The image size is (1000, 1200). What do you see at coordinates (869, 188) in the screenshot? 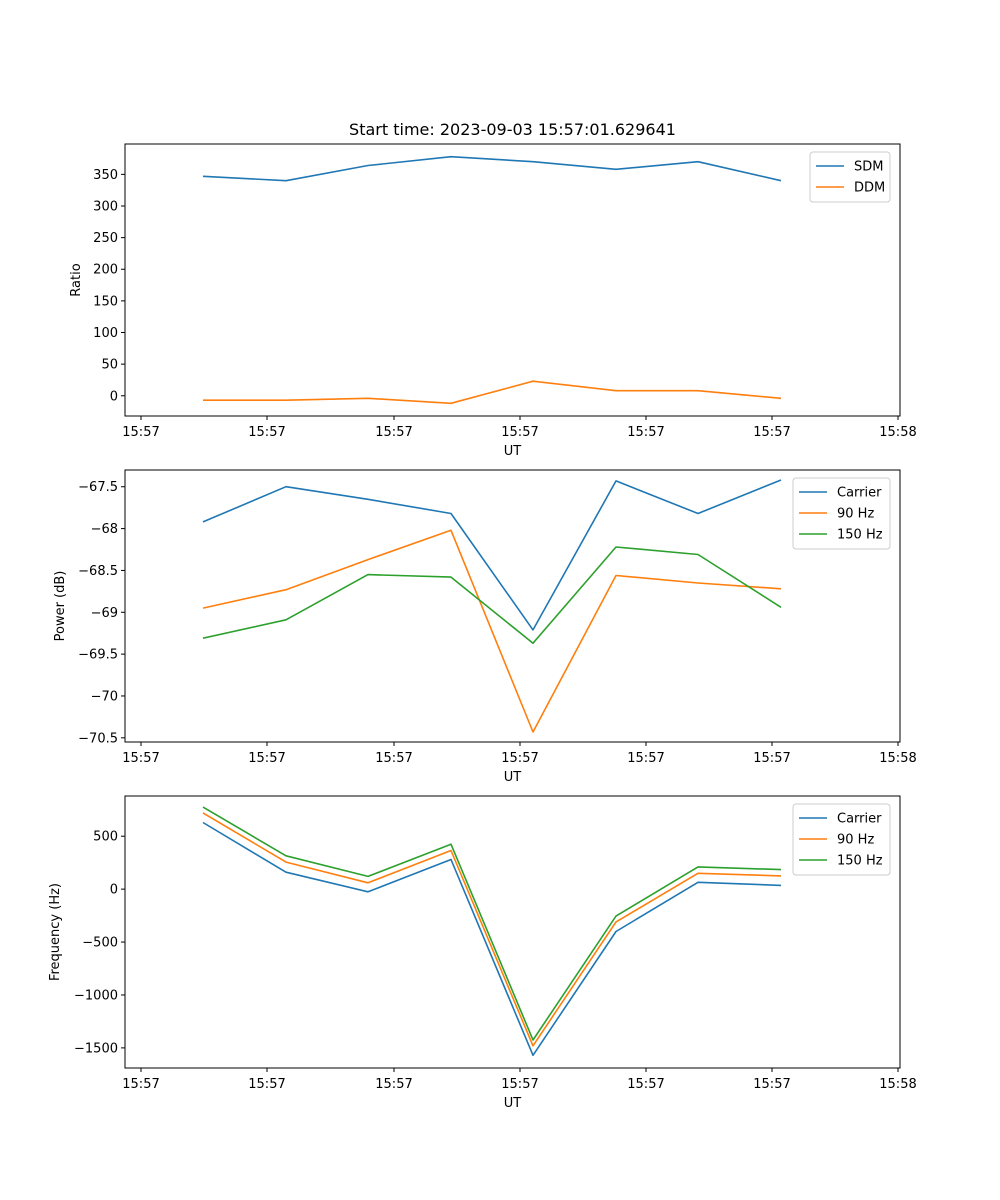
I see `legend-label: DDM` at bounding box center [869, 188].